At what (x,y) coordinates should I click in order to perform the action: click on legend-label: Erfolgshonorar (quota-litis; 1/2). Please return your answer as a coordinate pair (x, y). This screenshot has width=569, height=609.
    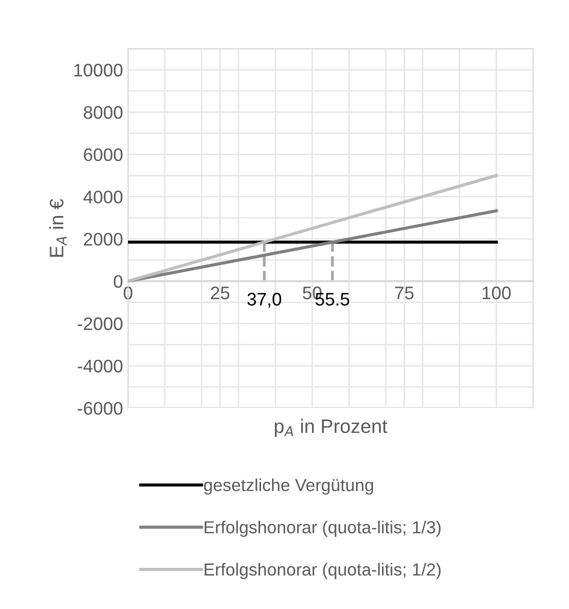
    Looking at the image, I should click on (322, 571).